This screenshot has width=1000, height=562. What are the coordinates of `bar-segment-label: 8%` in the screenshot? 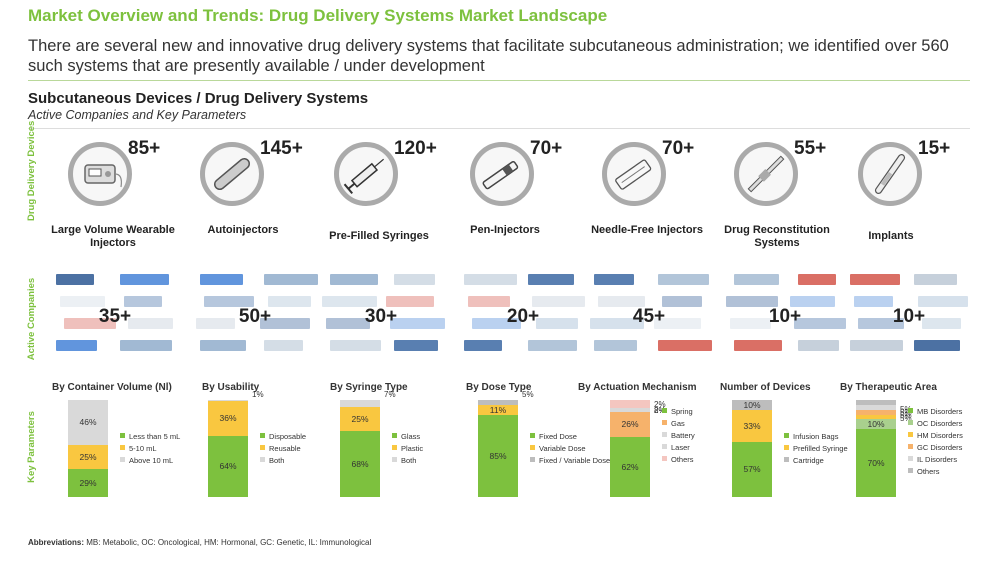 It's located at (660, 410).